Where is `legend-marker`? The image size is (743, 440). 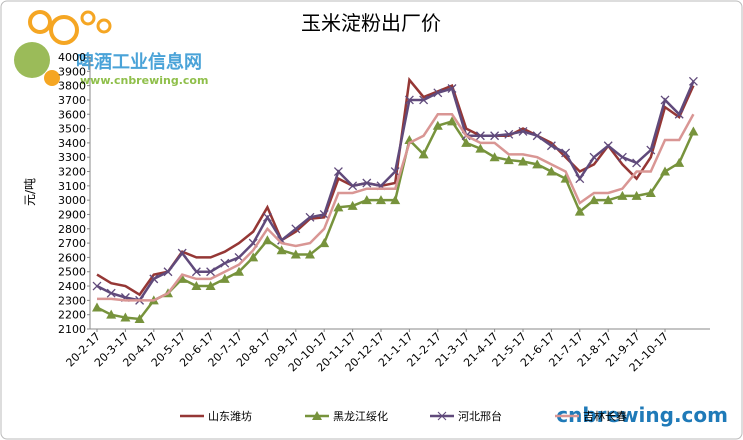
legend-marker is located at coordinates (317, 415).